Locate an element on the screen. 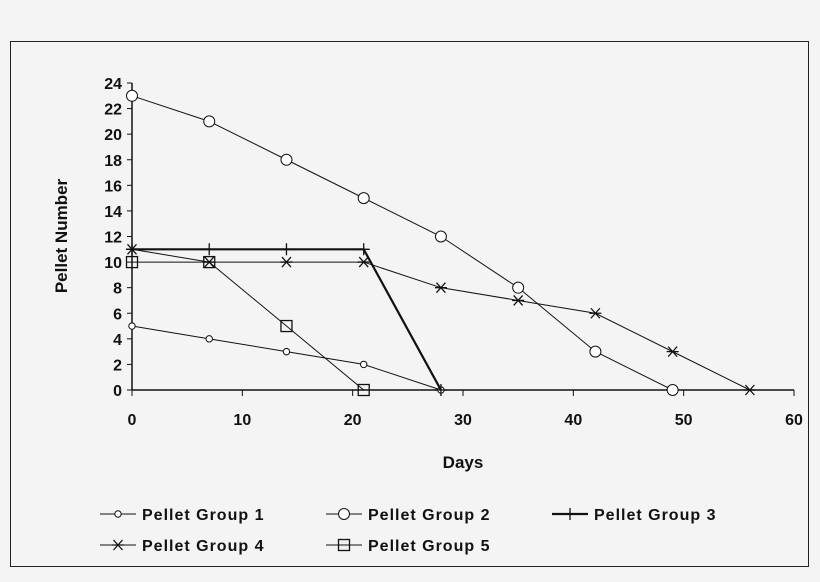  legend-item-1: Pellet Group 1 is located at coordinates (182, 515).